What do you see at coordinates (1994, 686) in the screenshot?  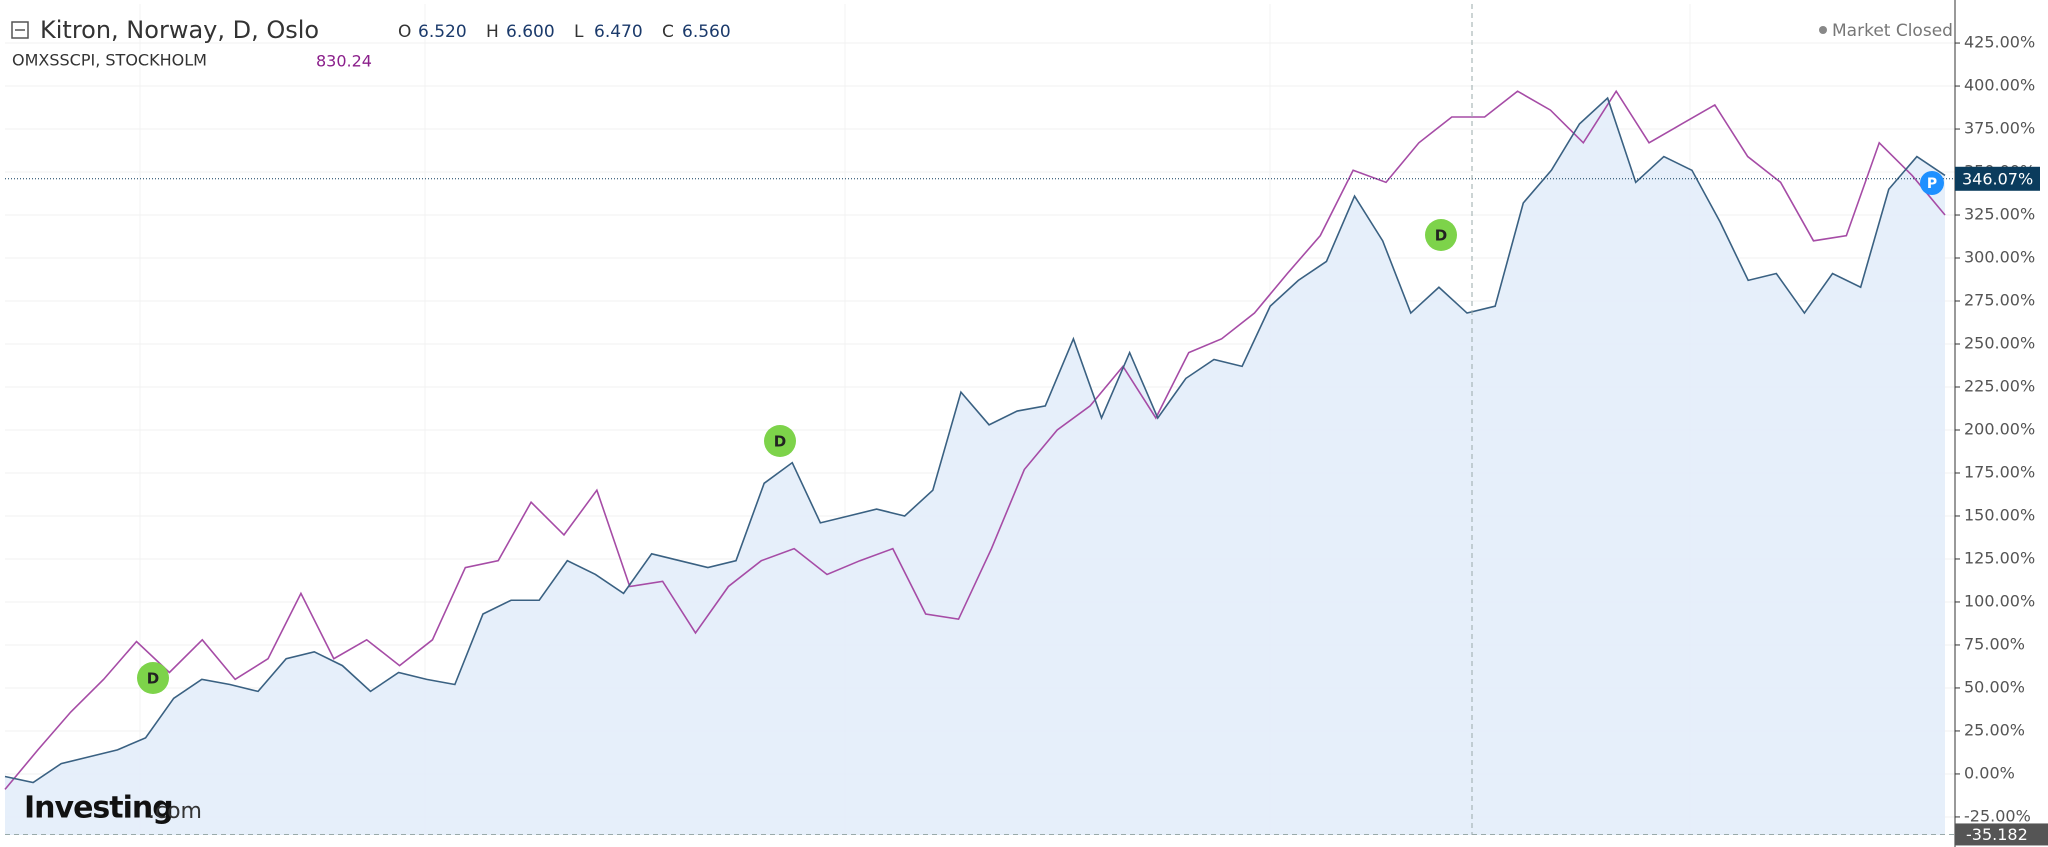 I see `y-tick-label: 50.00%` at bounding box center [1994, 686].